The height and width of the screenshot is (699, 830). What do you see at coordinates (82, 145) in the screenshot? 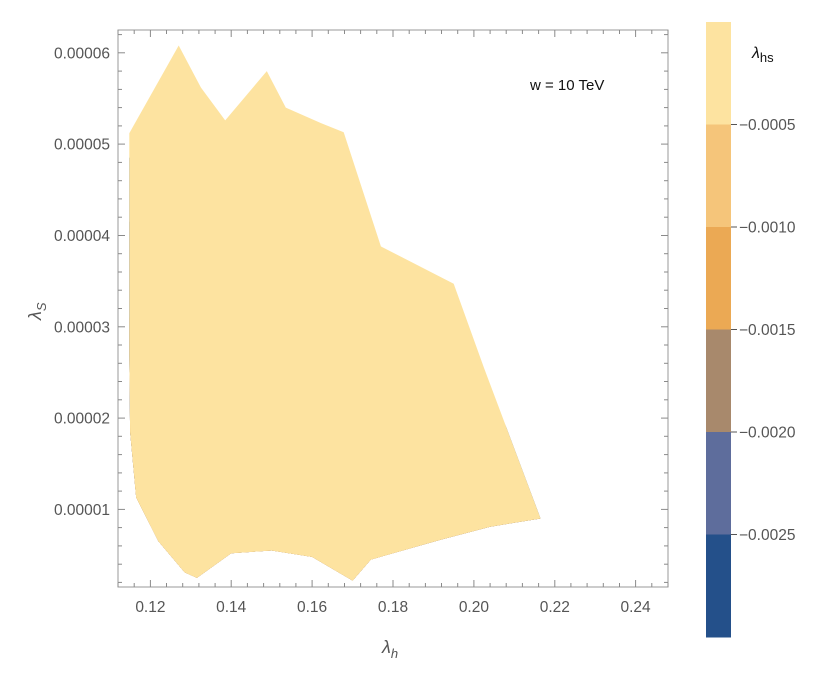
I see `y-tick-label: 0.00005` at bounding box center [82, 145].